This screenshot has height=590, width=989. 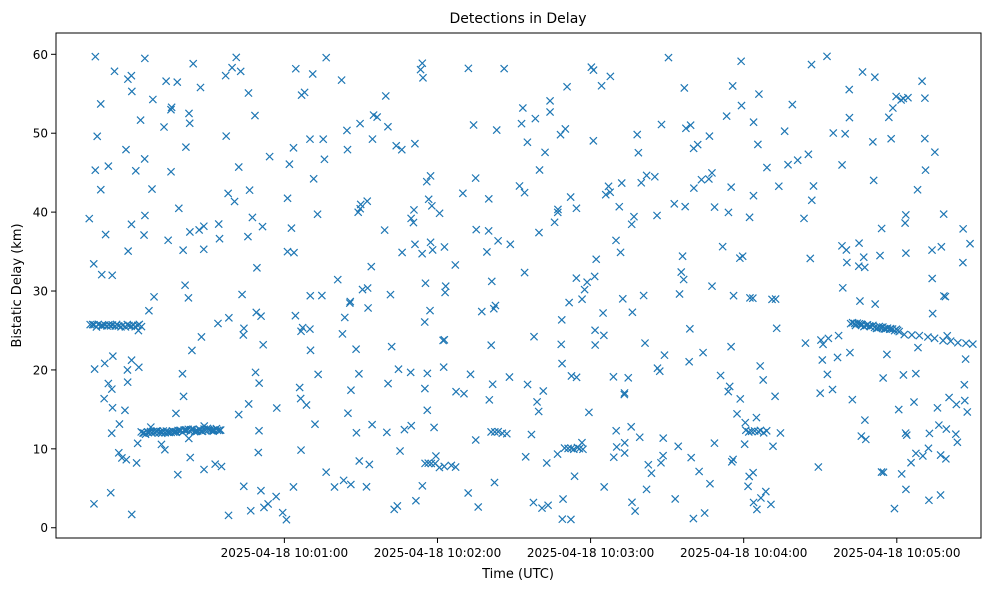 What do you see at coordinates (40, 55) in the screenshot?
I see `y-tick-label: 60` at bounding box center [40, 55].